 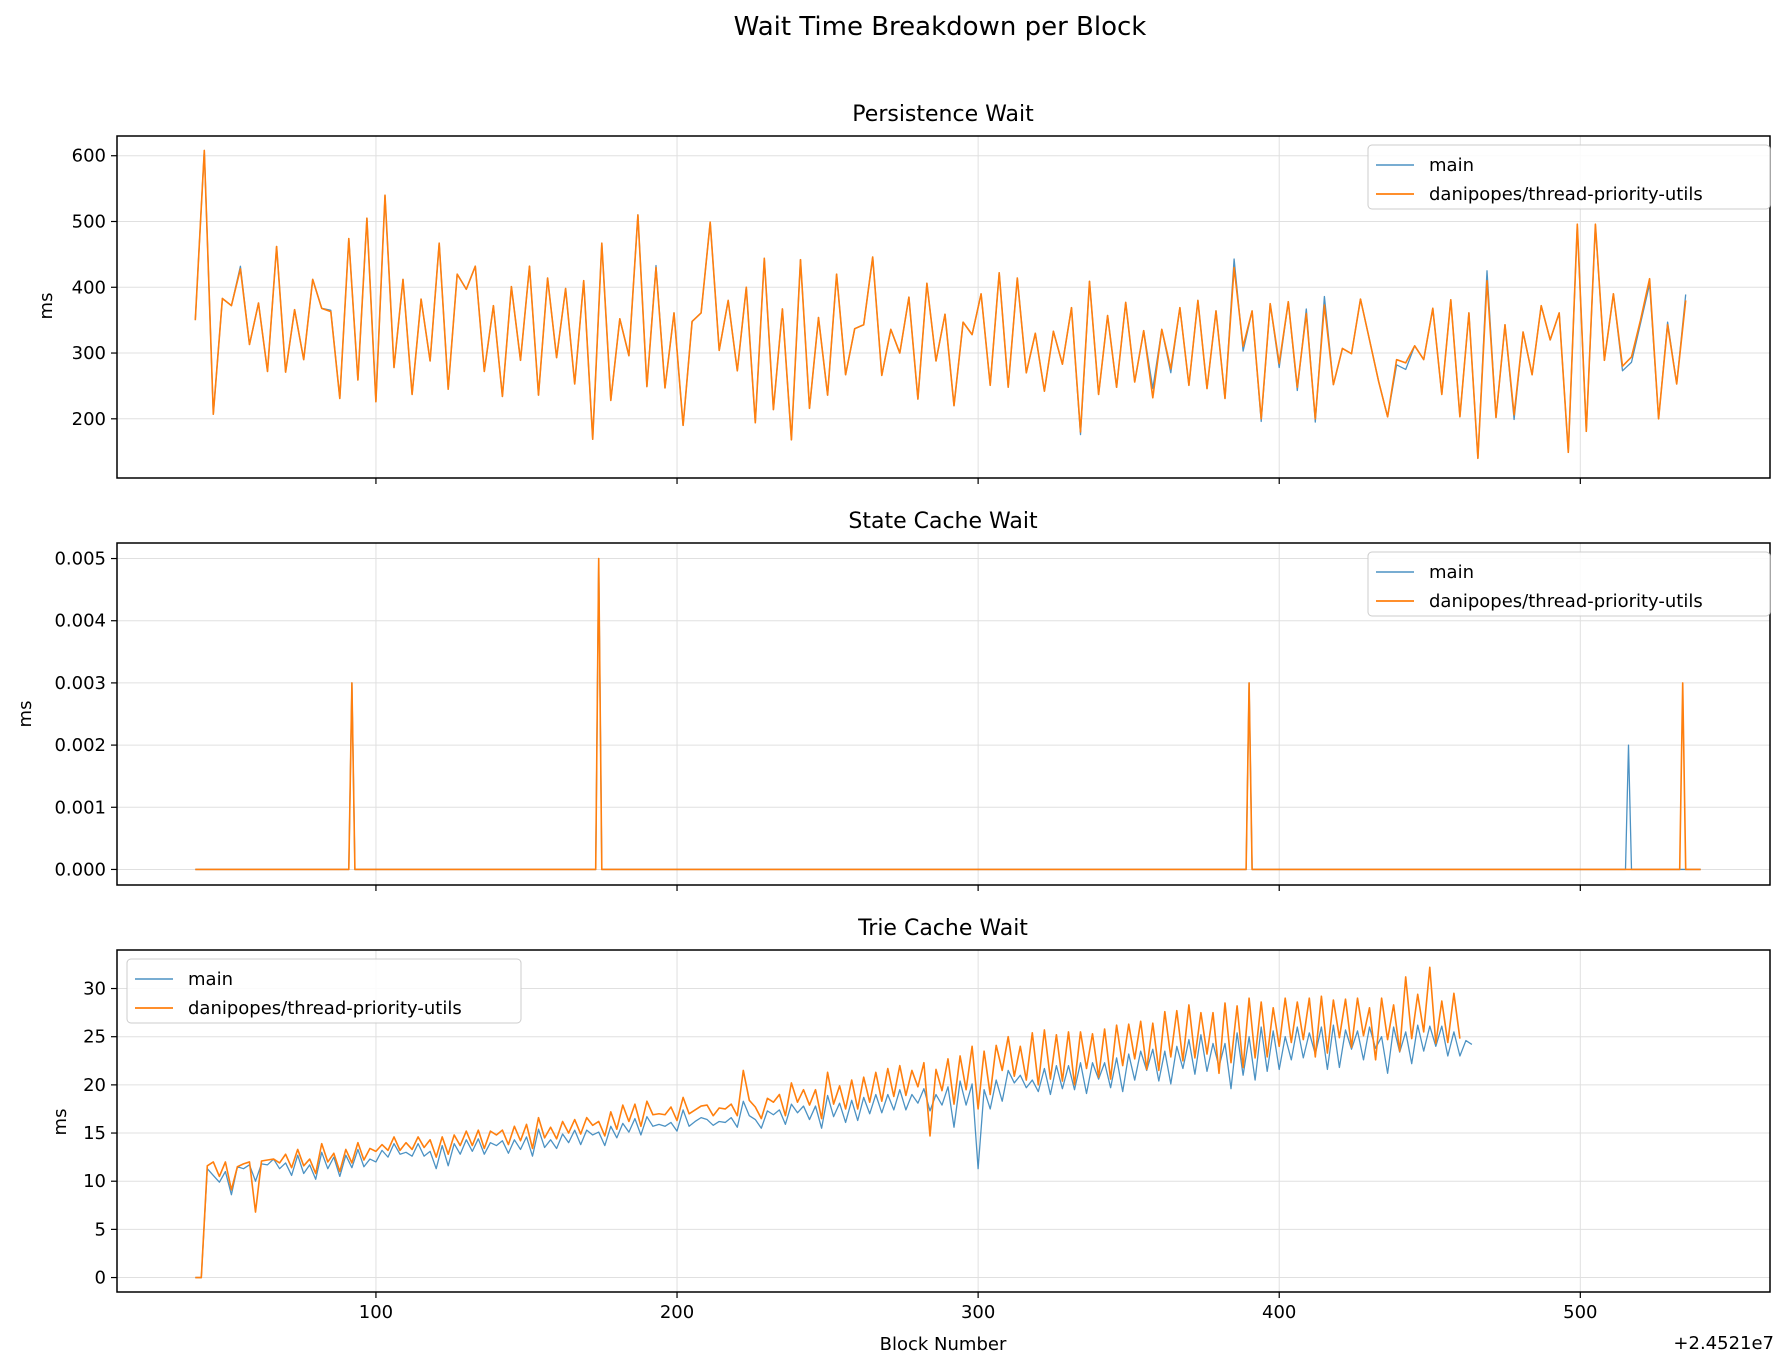 I want to click on state-cache-wait-ytick-label-0: 0.000, so click(x=80, y=869).